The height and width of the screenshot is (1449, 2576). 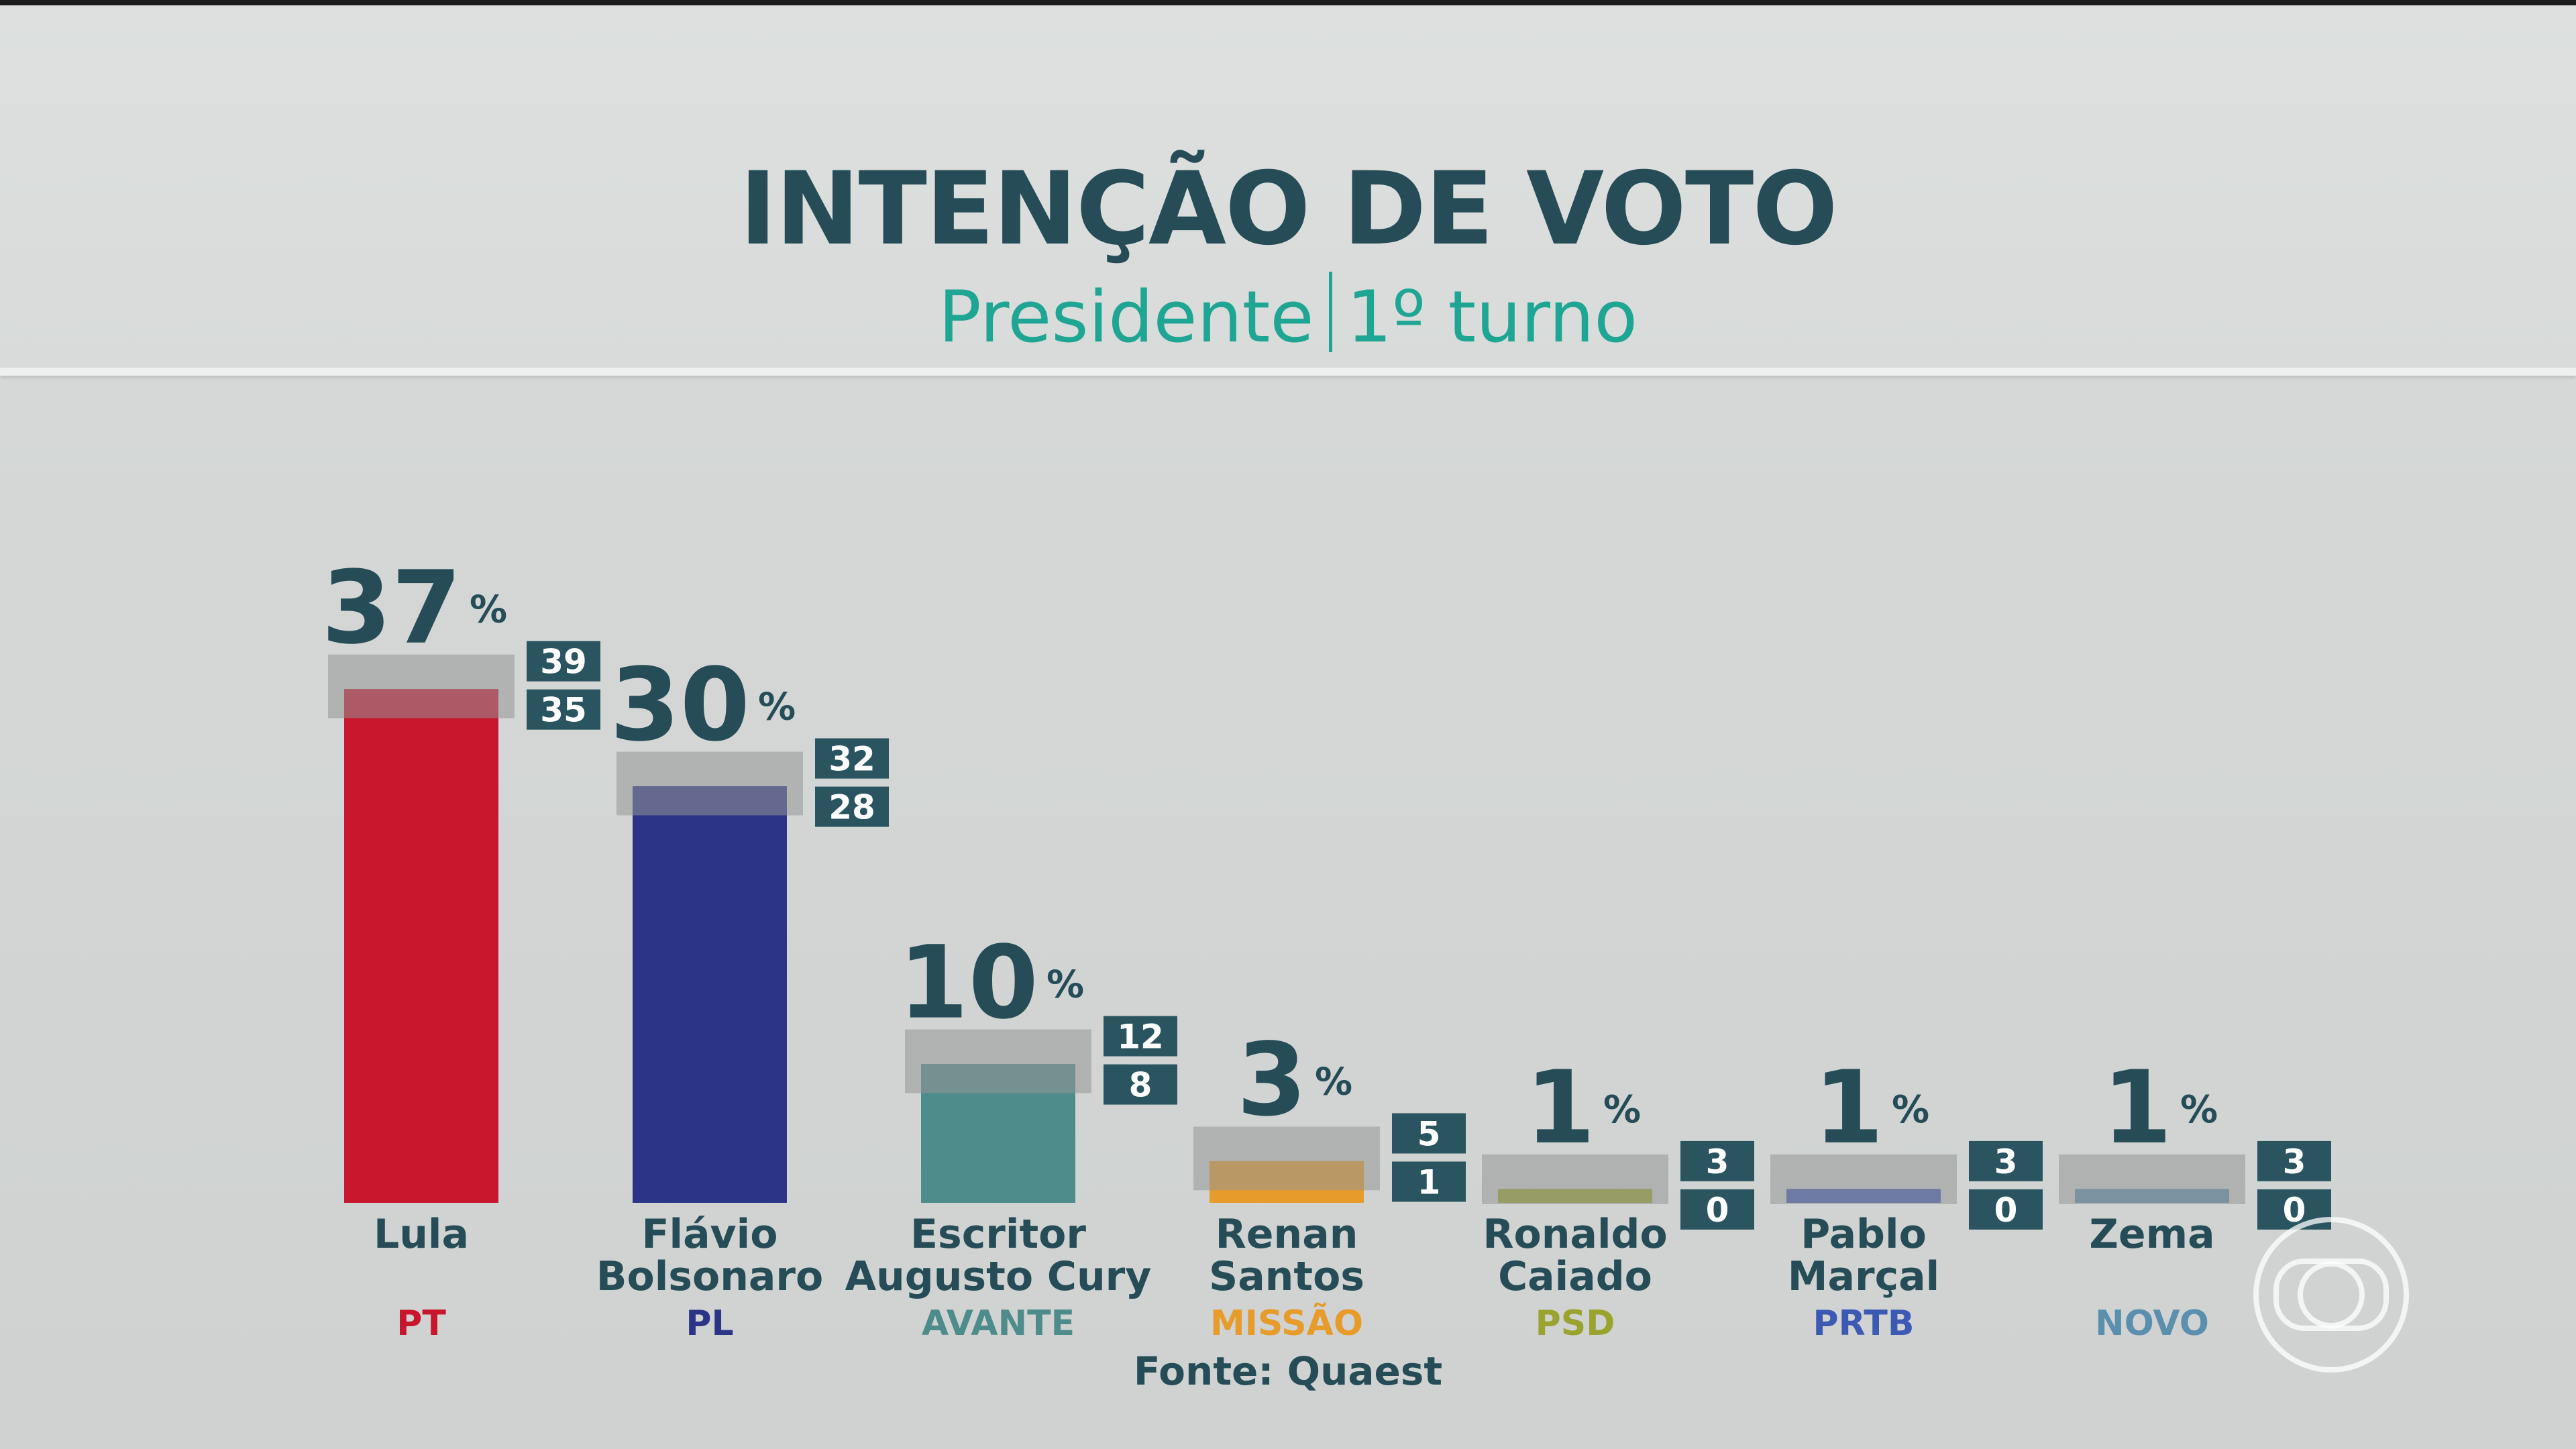 I want to click on value-label-5: 1, so click(x=1849, y=1108).